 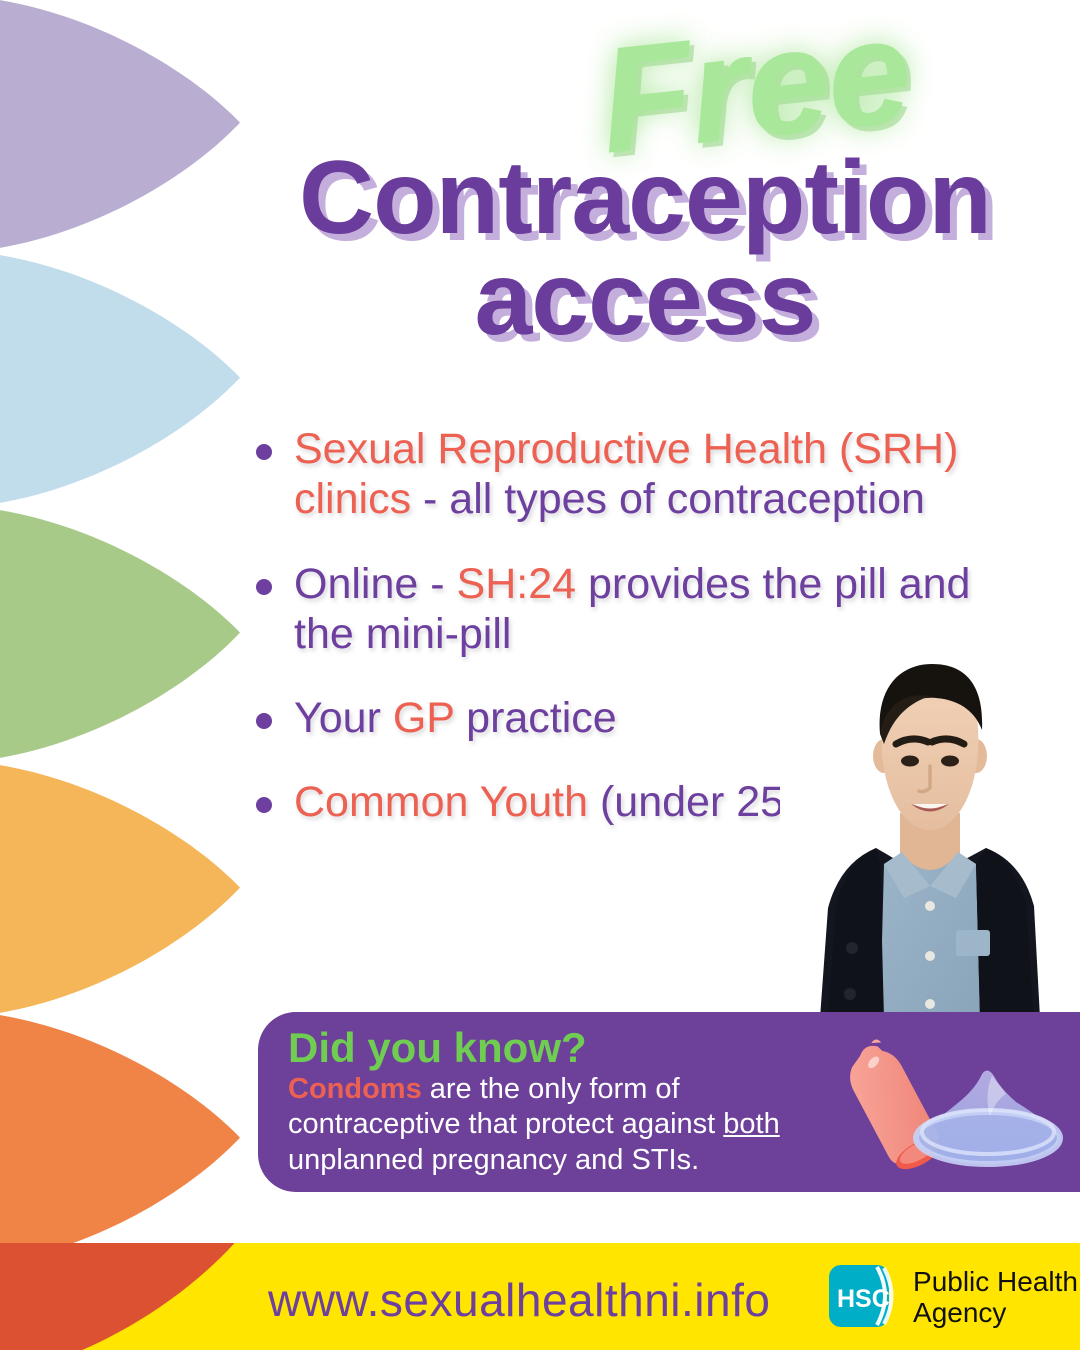 I want to click on body-part-2: unplanned pregnancy and STIs., so click(x=494, y=1159).